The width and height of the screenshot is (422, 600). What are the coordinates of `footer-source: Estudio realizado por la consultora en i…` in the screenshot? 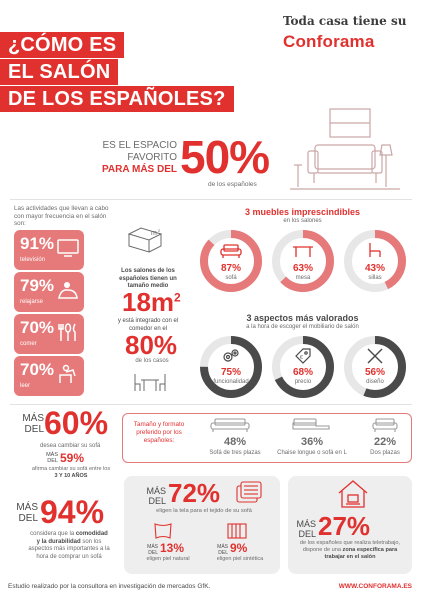 It's located at (109, 586).